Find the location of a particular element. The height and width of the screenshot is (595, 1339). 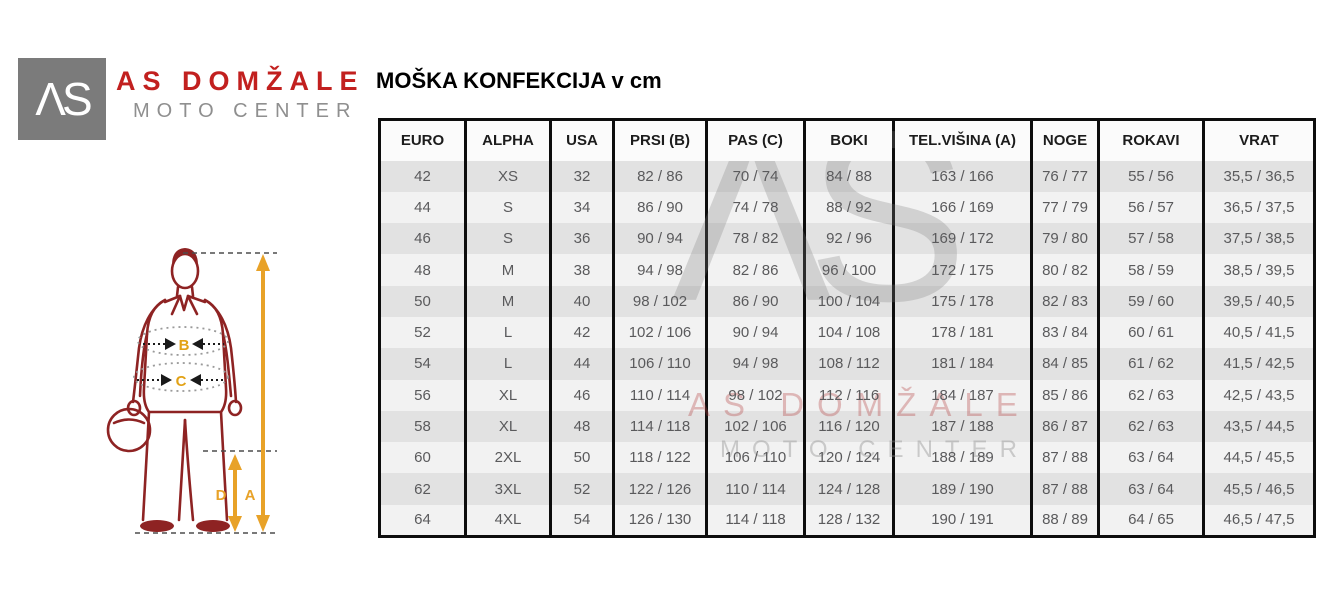

reference-lines is located at coordinates (206, 393).